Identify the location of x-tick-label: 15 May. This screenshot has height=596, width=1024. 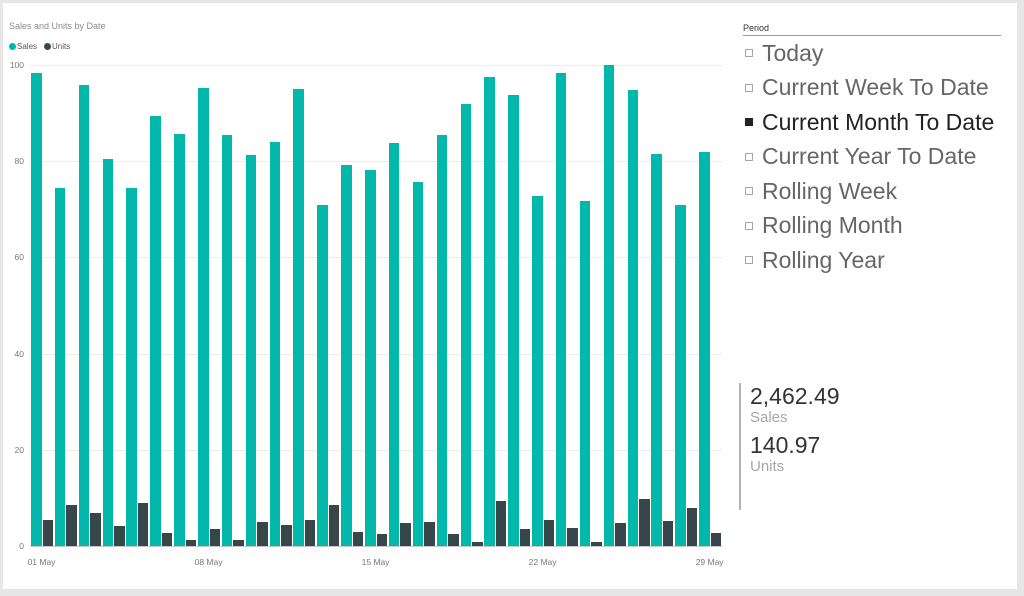
(375, 562).